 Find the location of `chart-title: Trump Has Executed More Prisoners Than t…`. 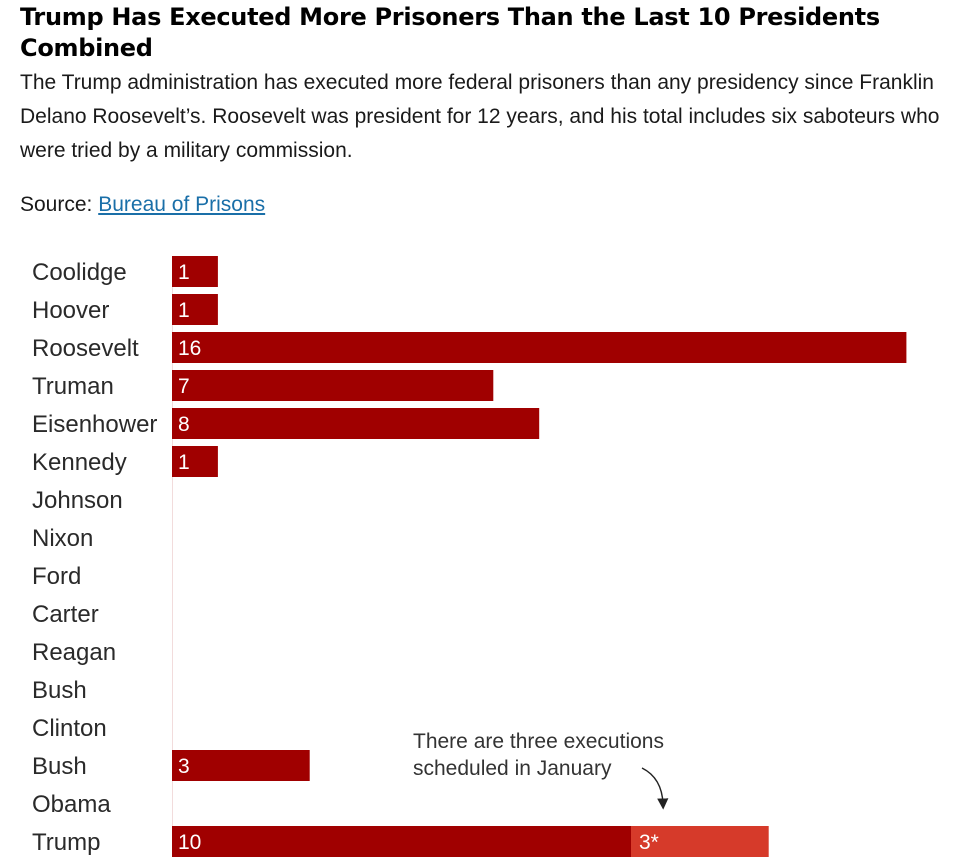

chart-title: Trump Has Executed More Prisoners Than t… is located at coordinates (450, 32).